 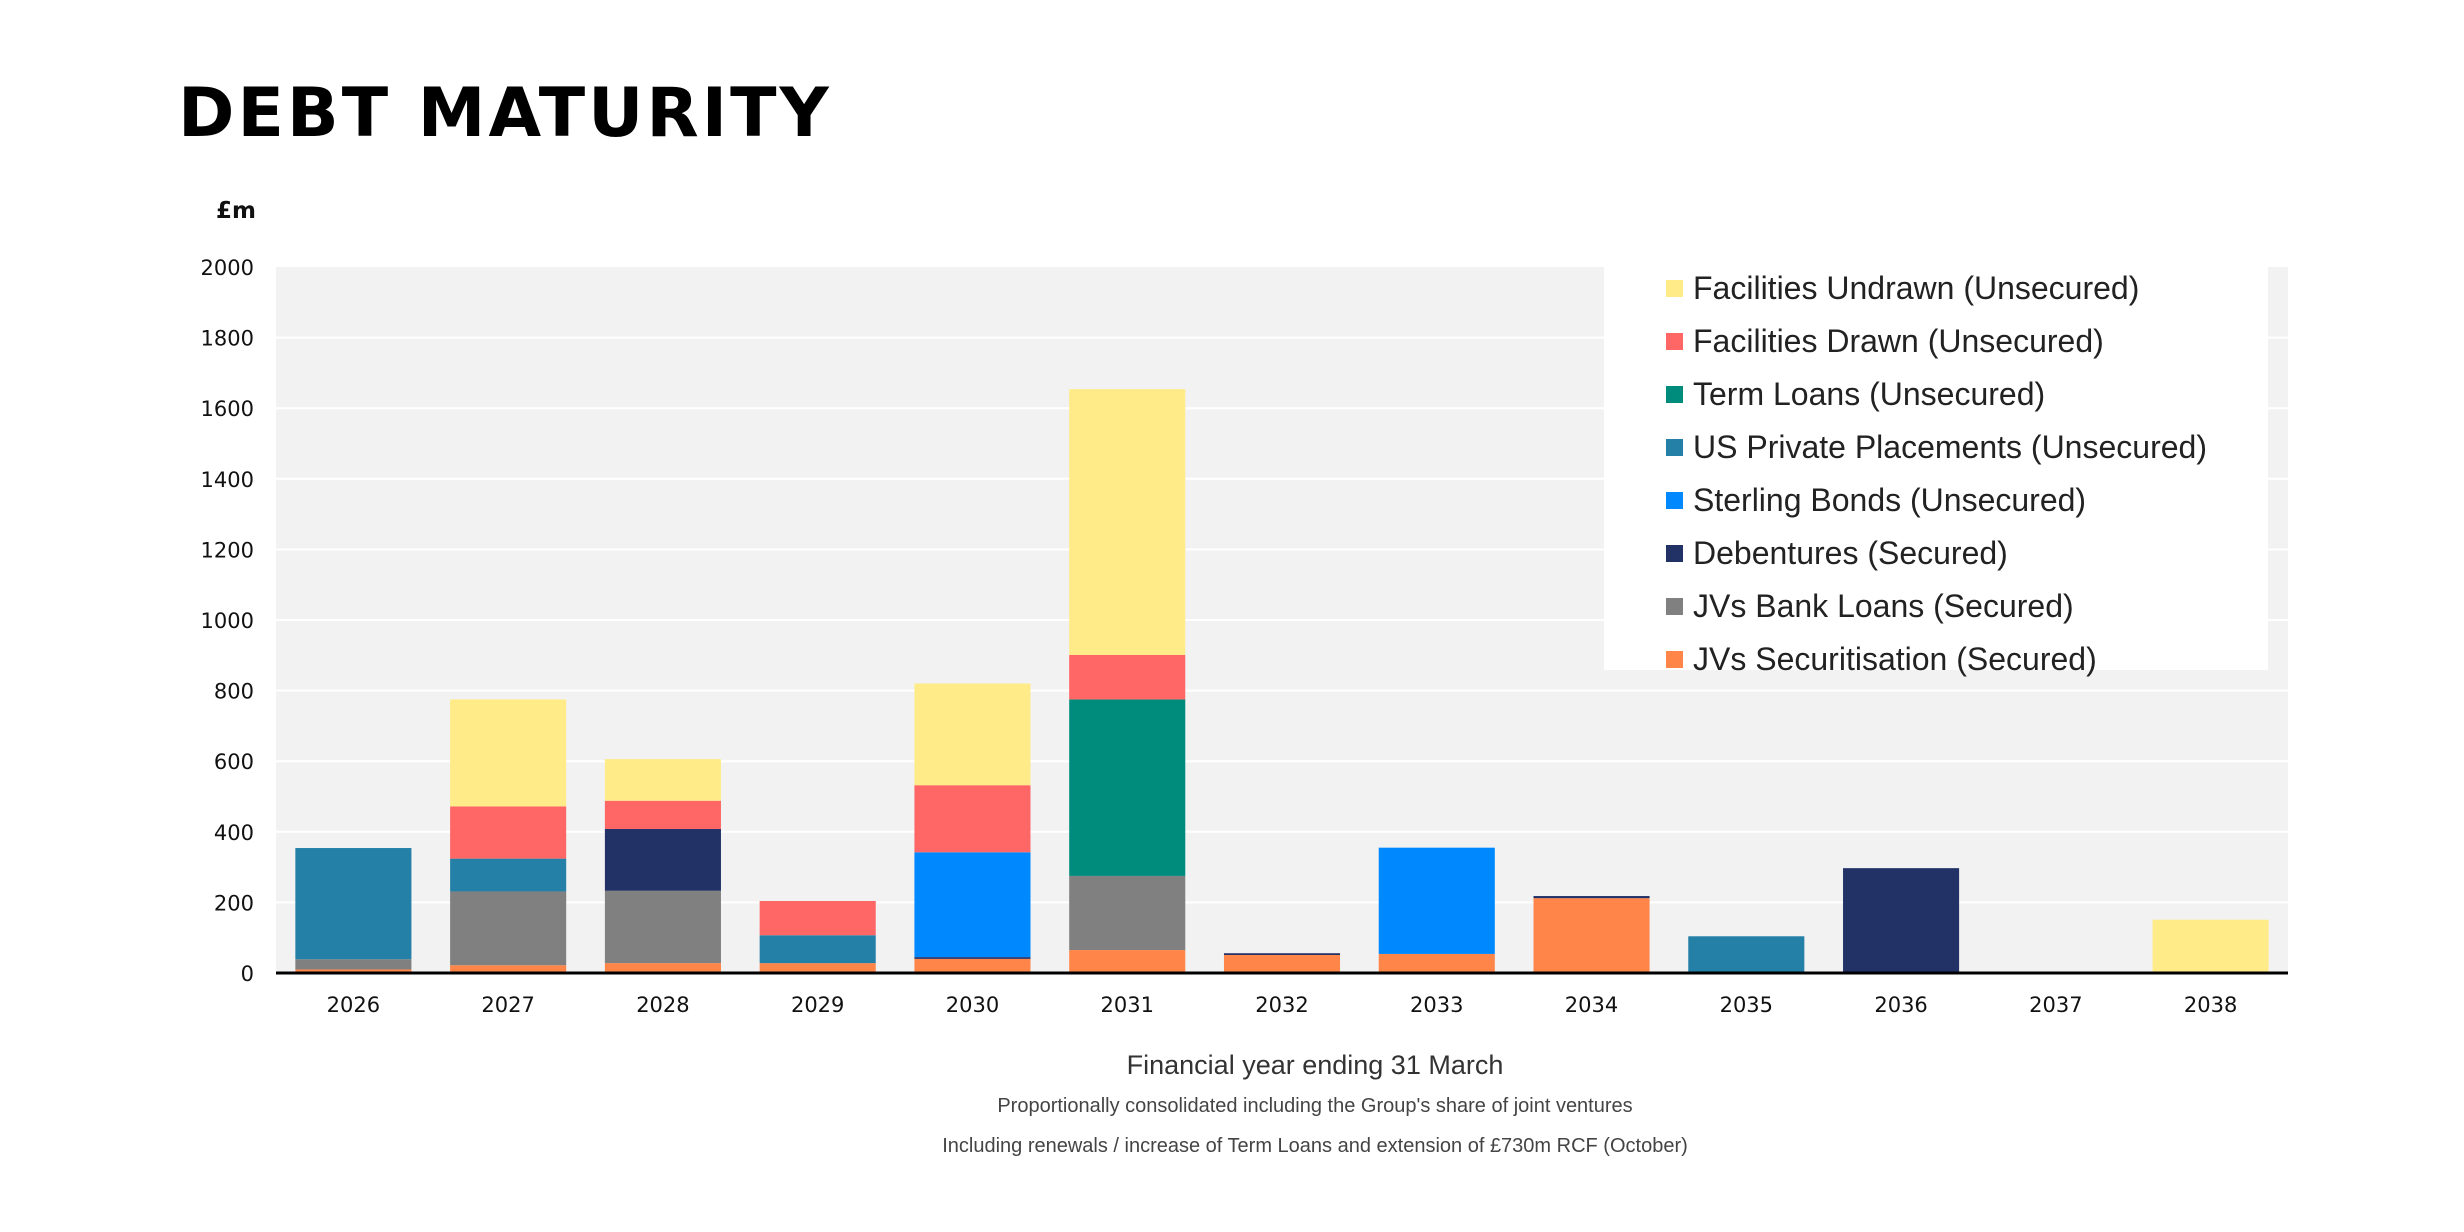 What do you see at coordinates (1900, 1005) in the screenshot?
I see `x-tick-label: 2036` at bounding box center [1900, 1005].